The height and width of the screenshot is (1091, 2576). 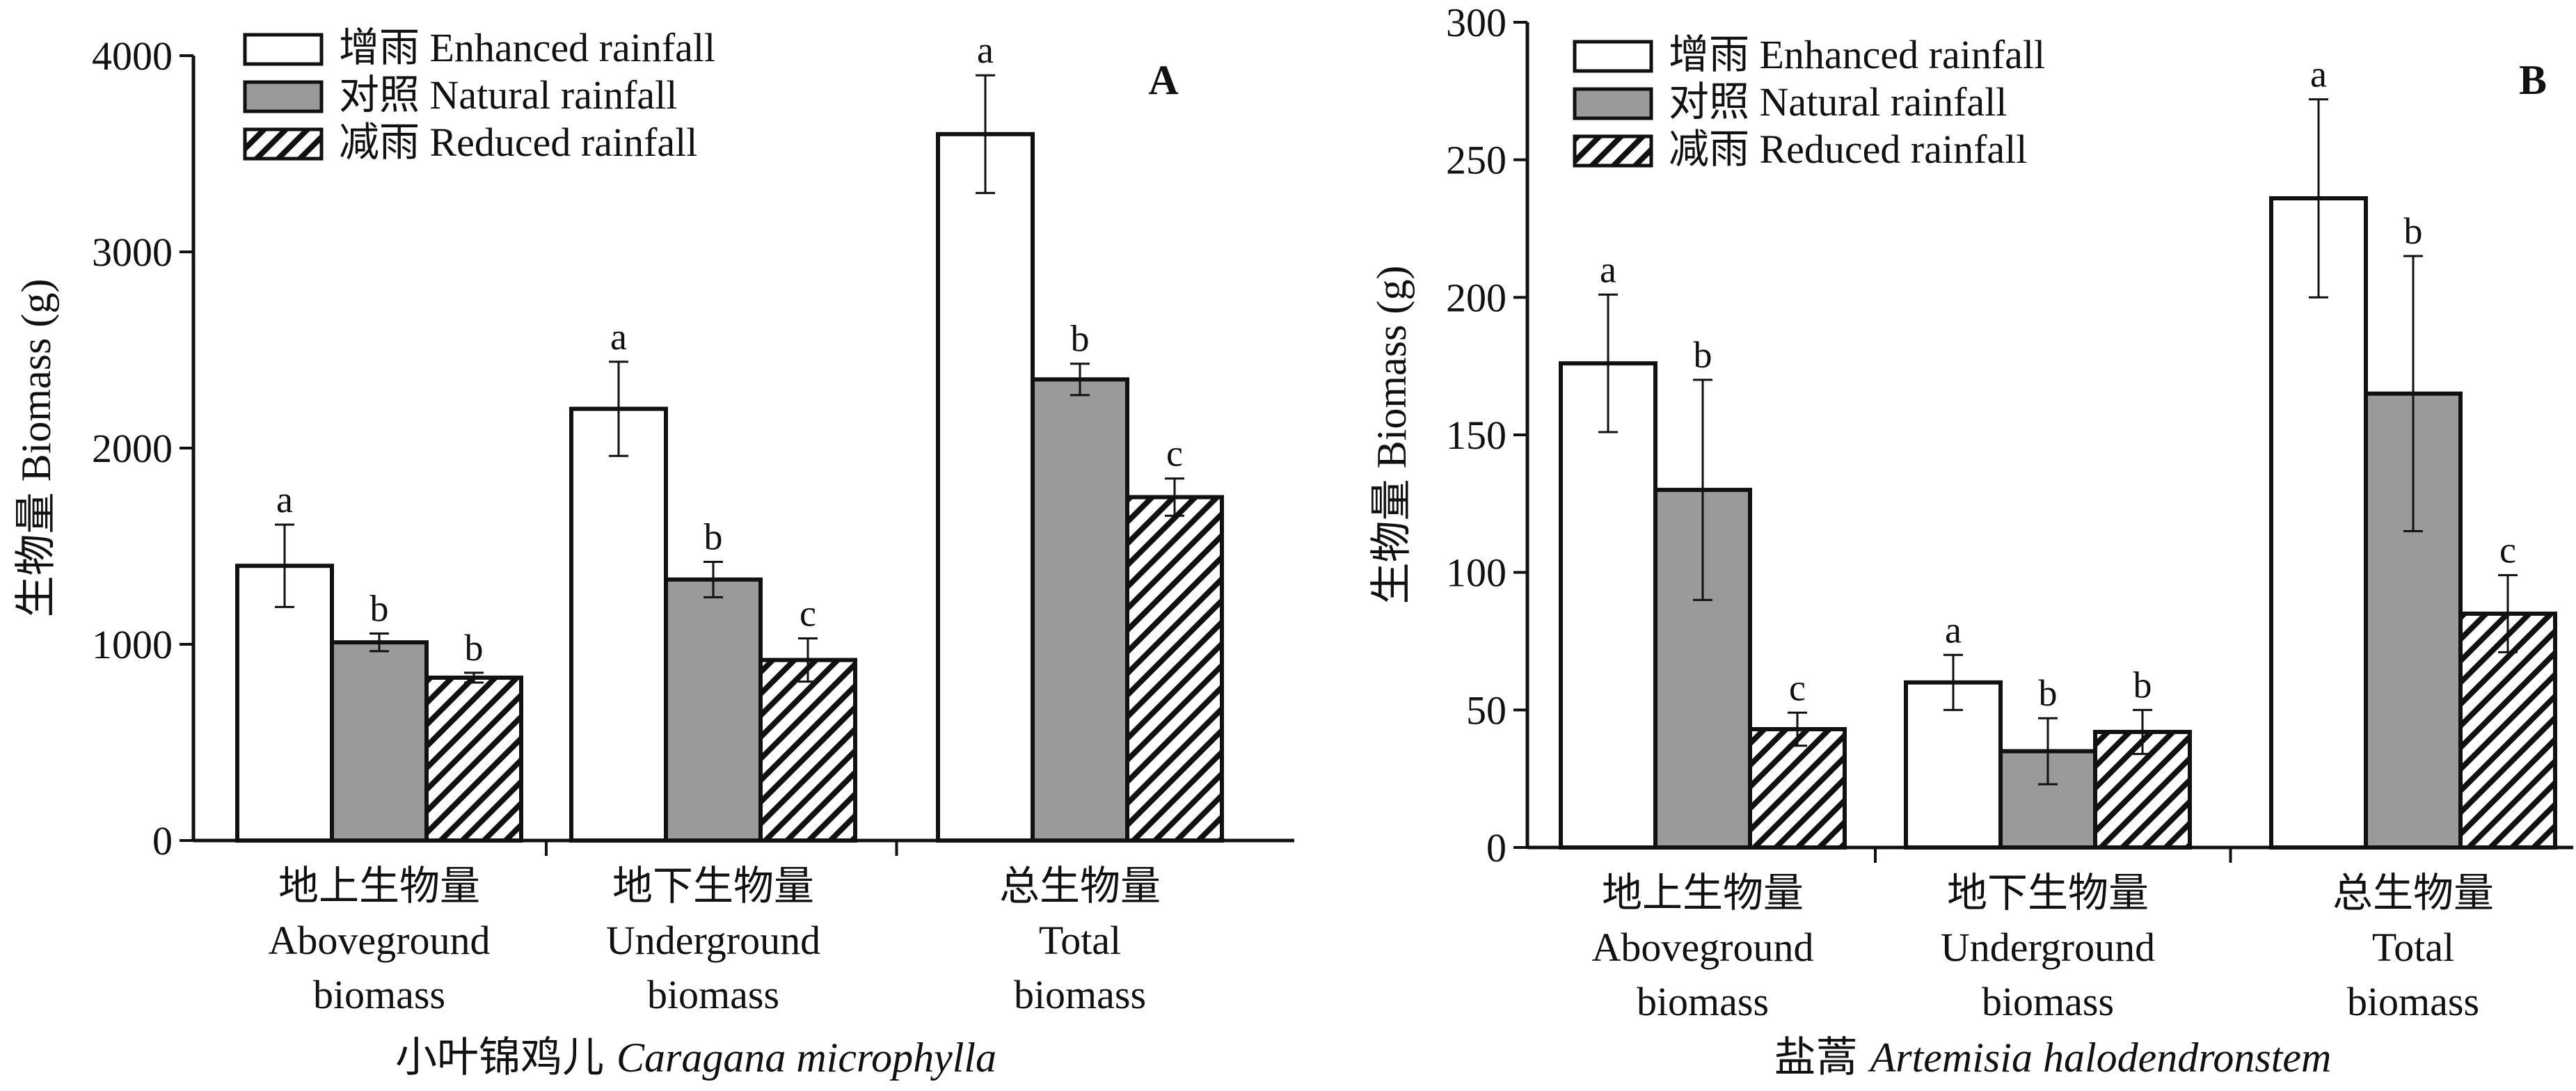 I want to click on y-tick-label: 2000, so click(x=132, y=448).